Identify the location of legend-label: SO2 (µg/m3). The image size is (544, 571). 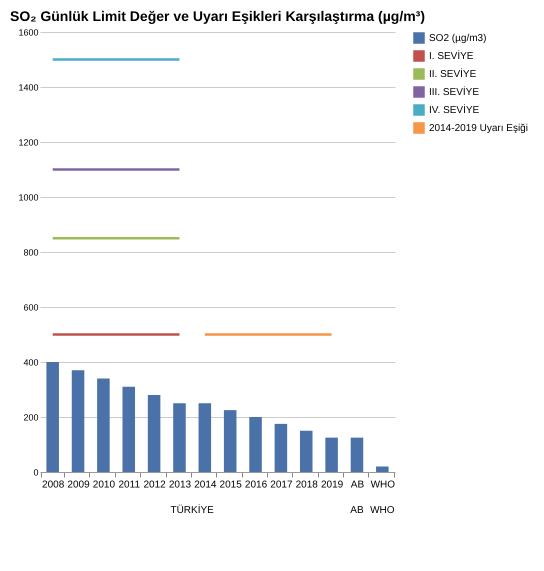
(457, 38).